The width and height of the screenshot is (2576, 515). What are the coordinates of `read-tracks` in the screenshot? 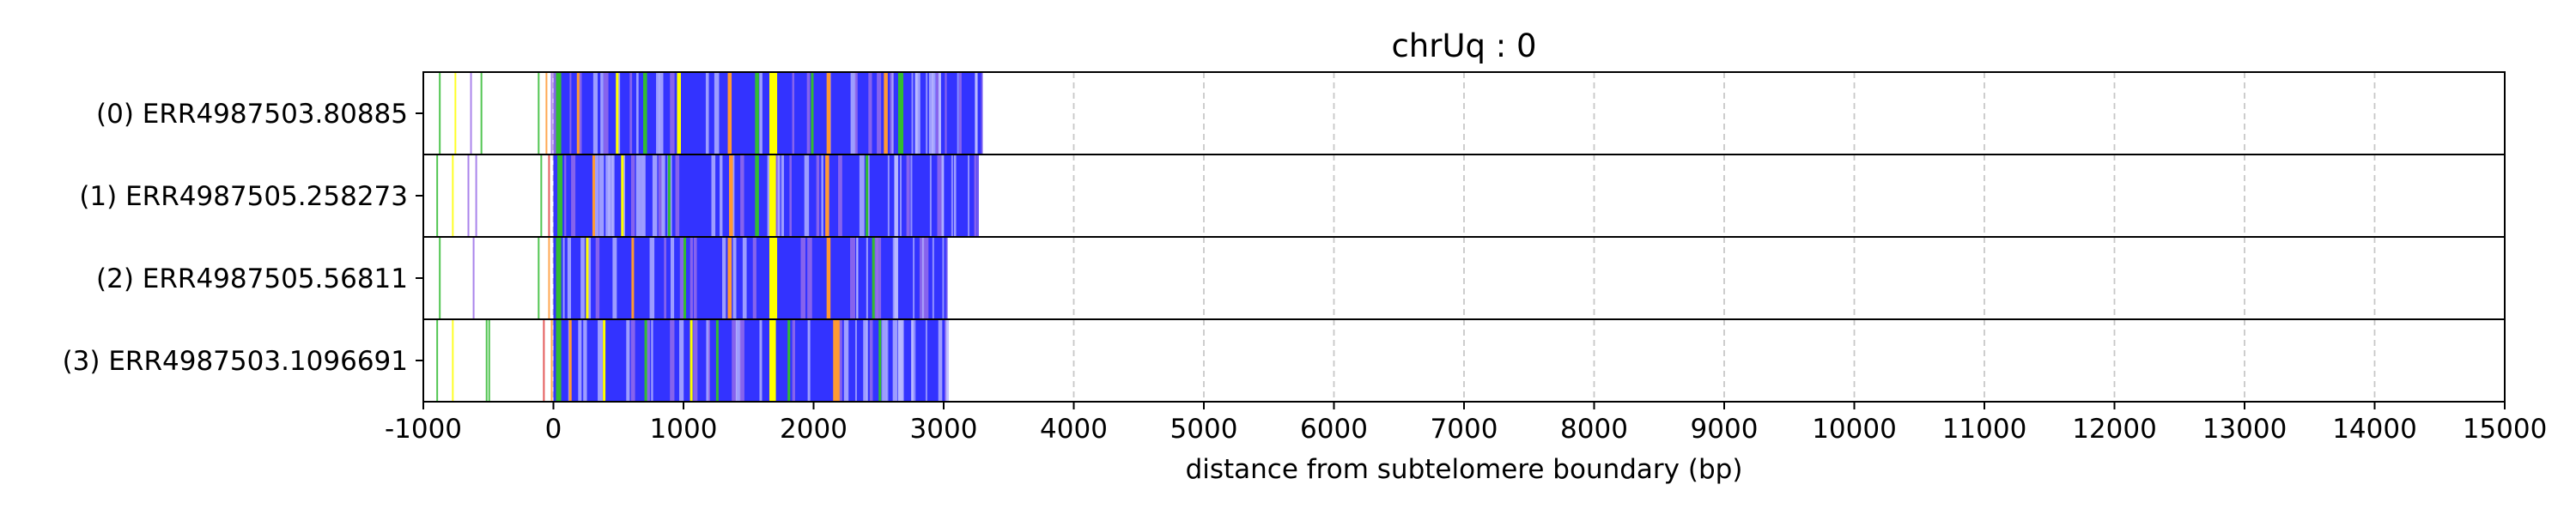 It's located at (709, 237).